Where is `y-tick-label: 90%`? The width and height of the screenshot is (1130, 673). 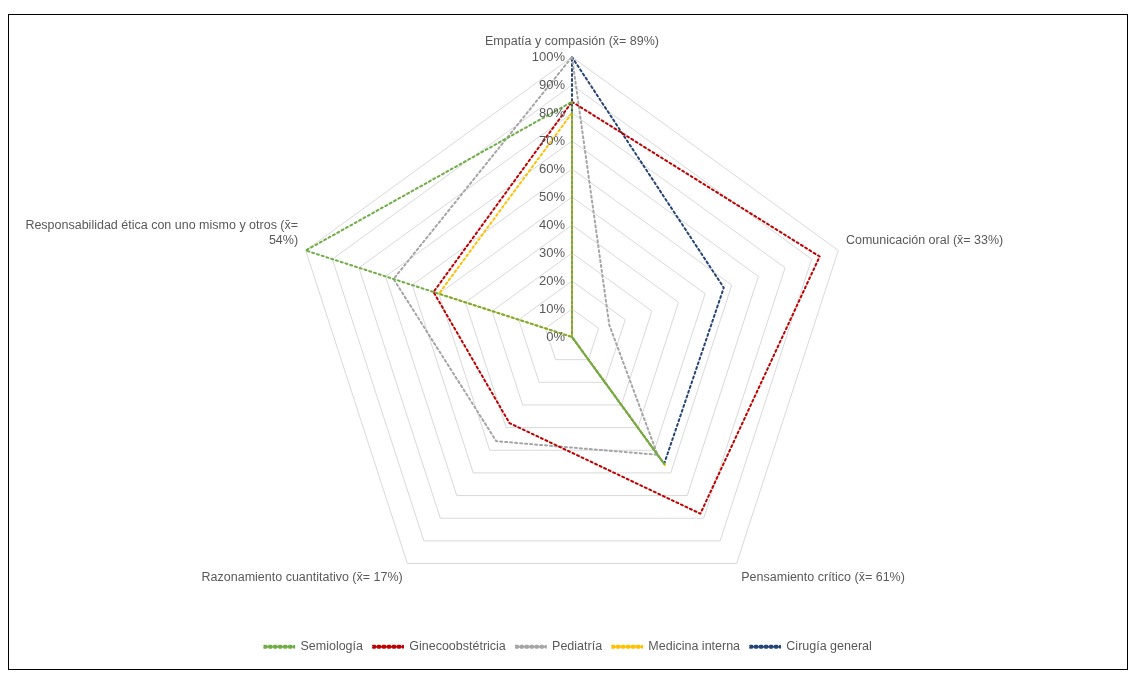
y-tick-label: 90% is located at coordinates (552, 84).